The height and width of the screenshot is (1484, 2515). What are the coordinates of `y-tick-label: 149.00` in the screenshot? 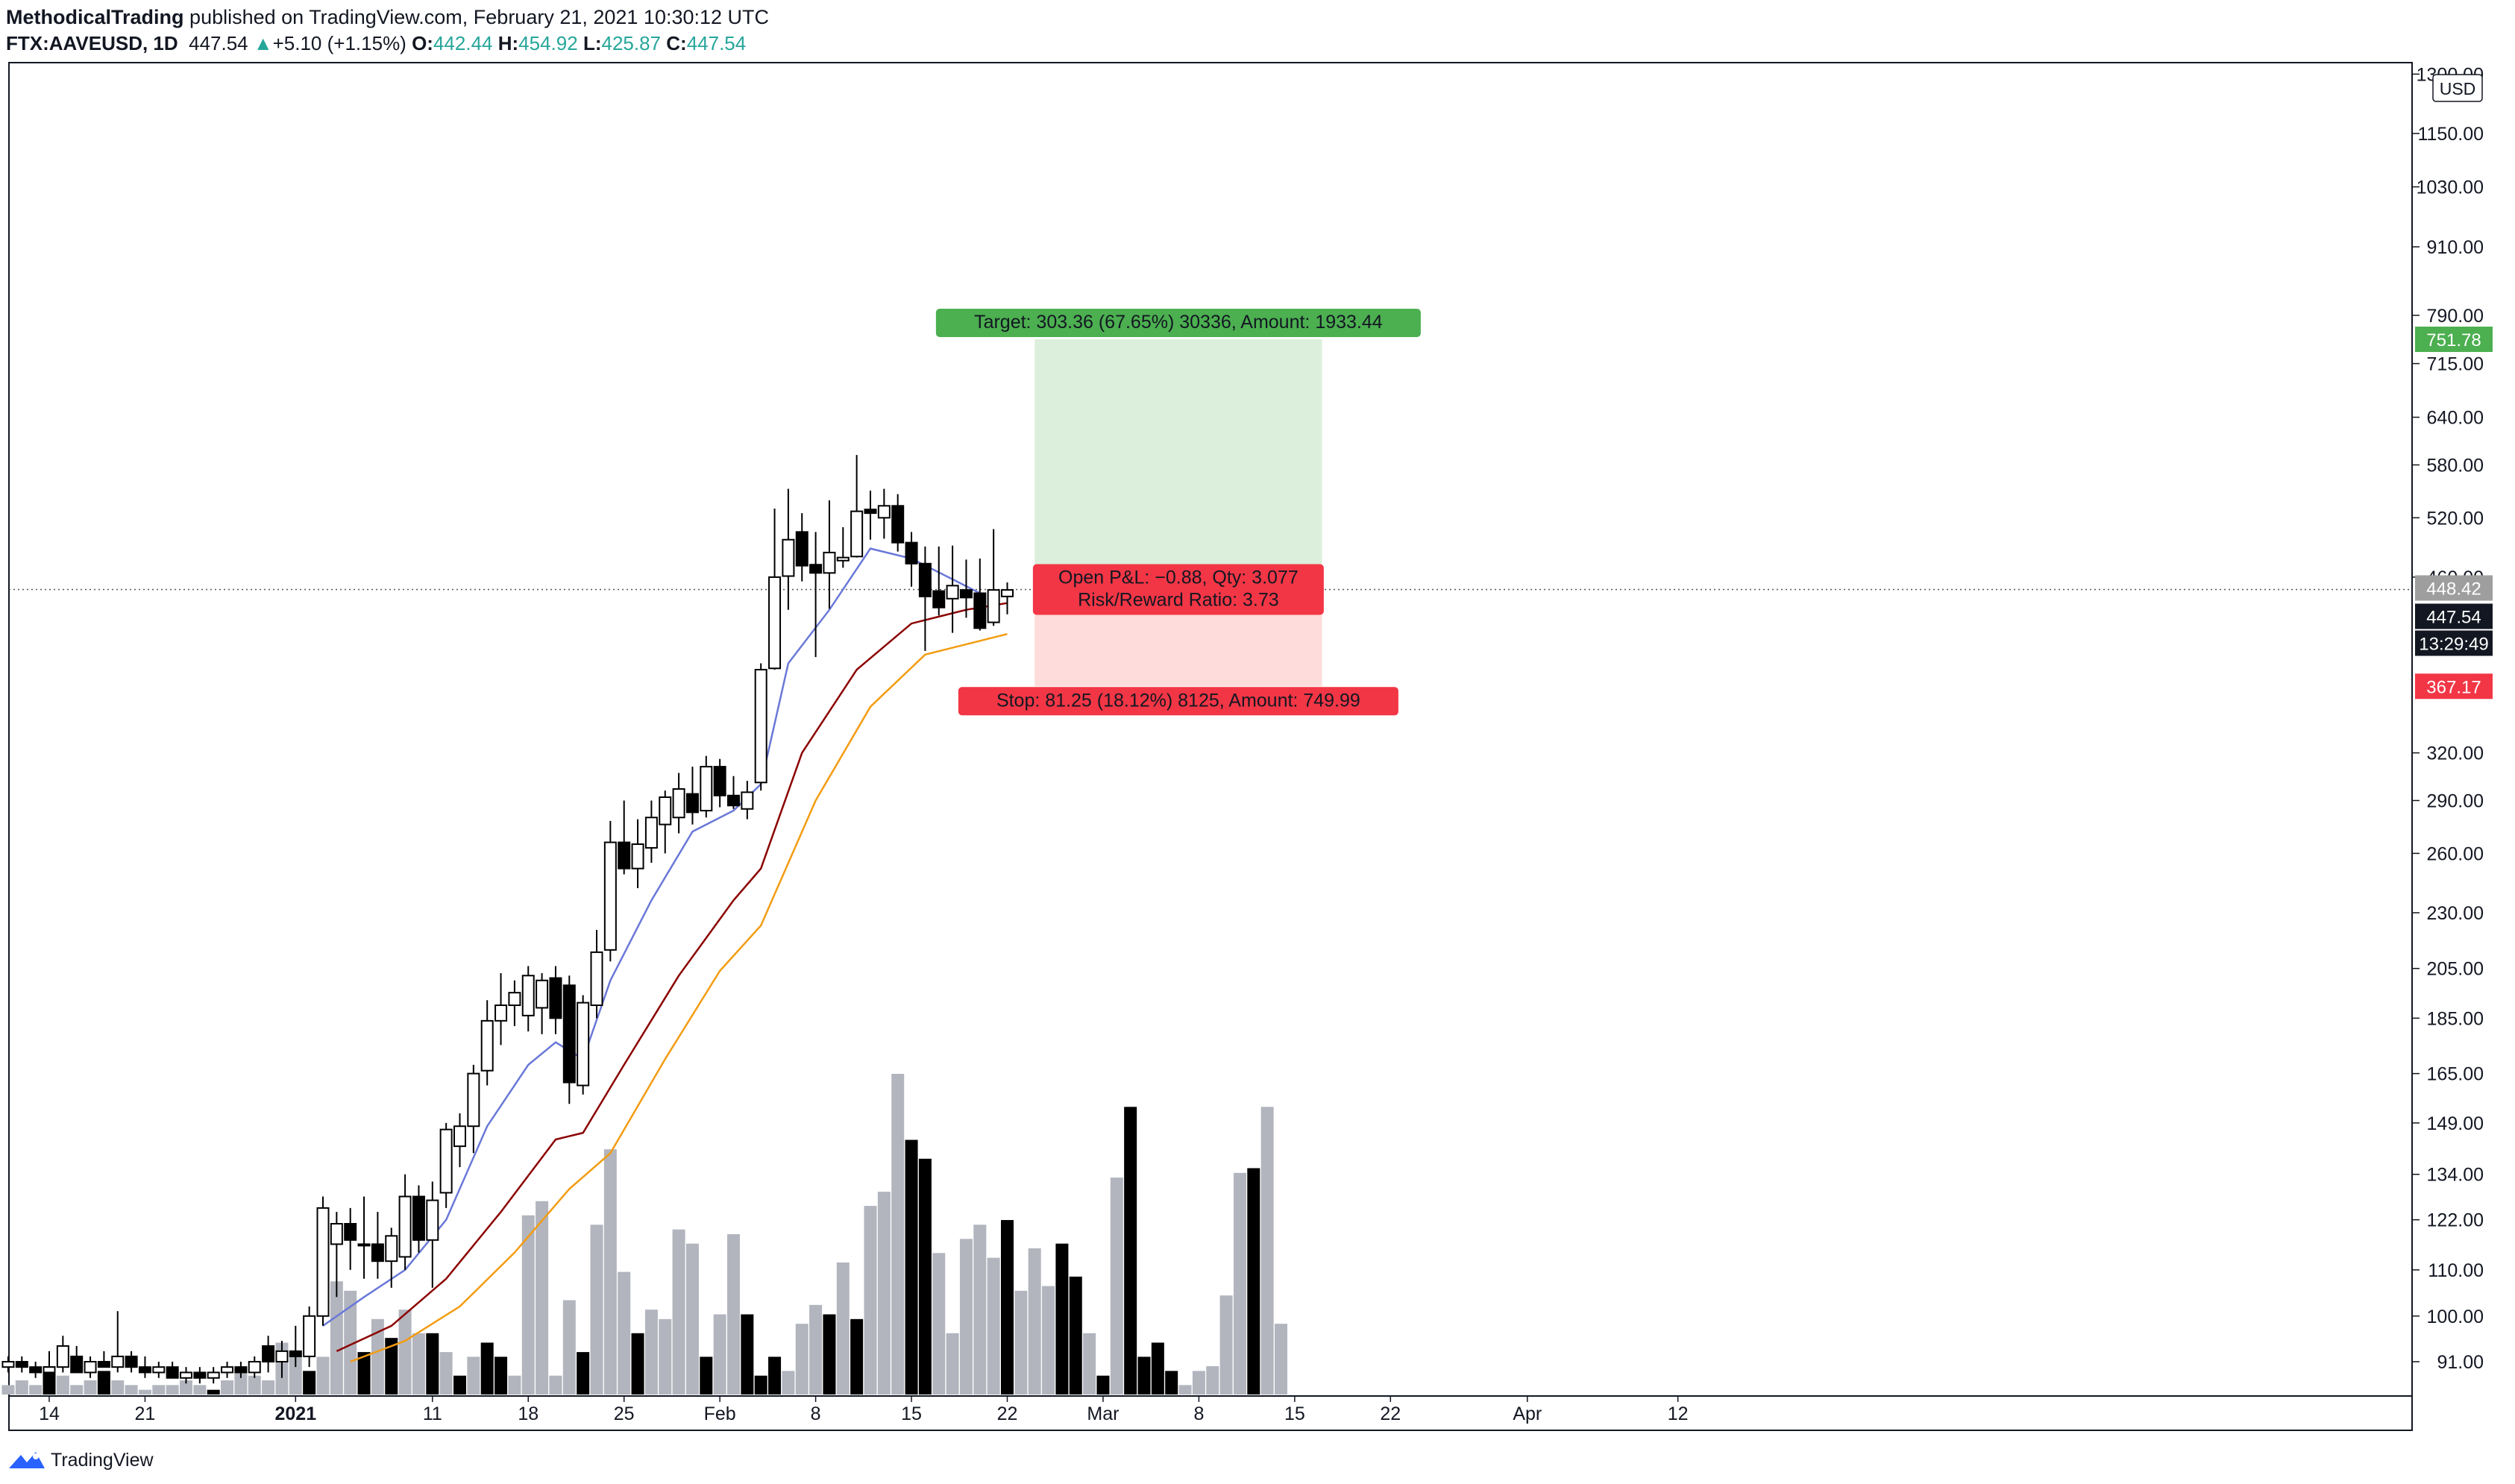 It's located at (2455, 1124).